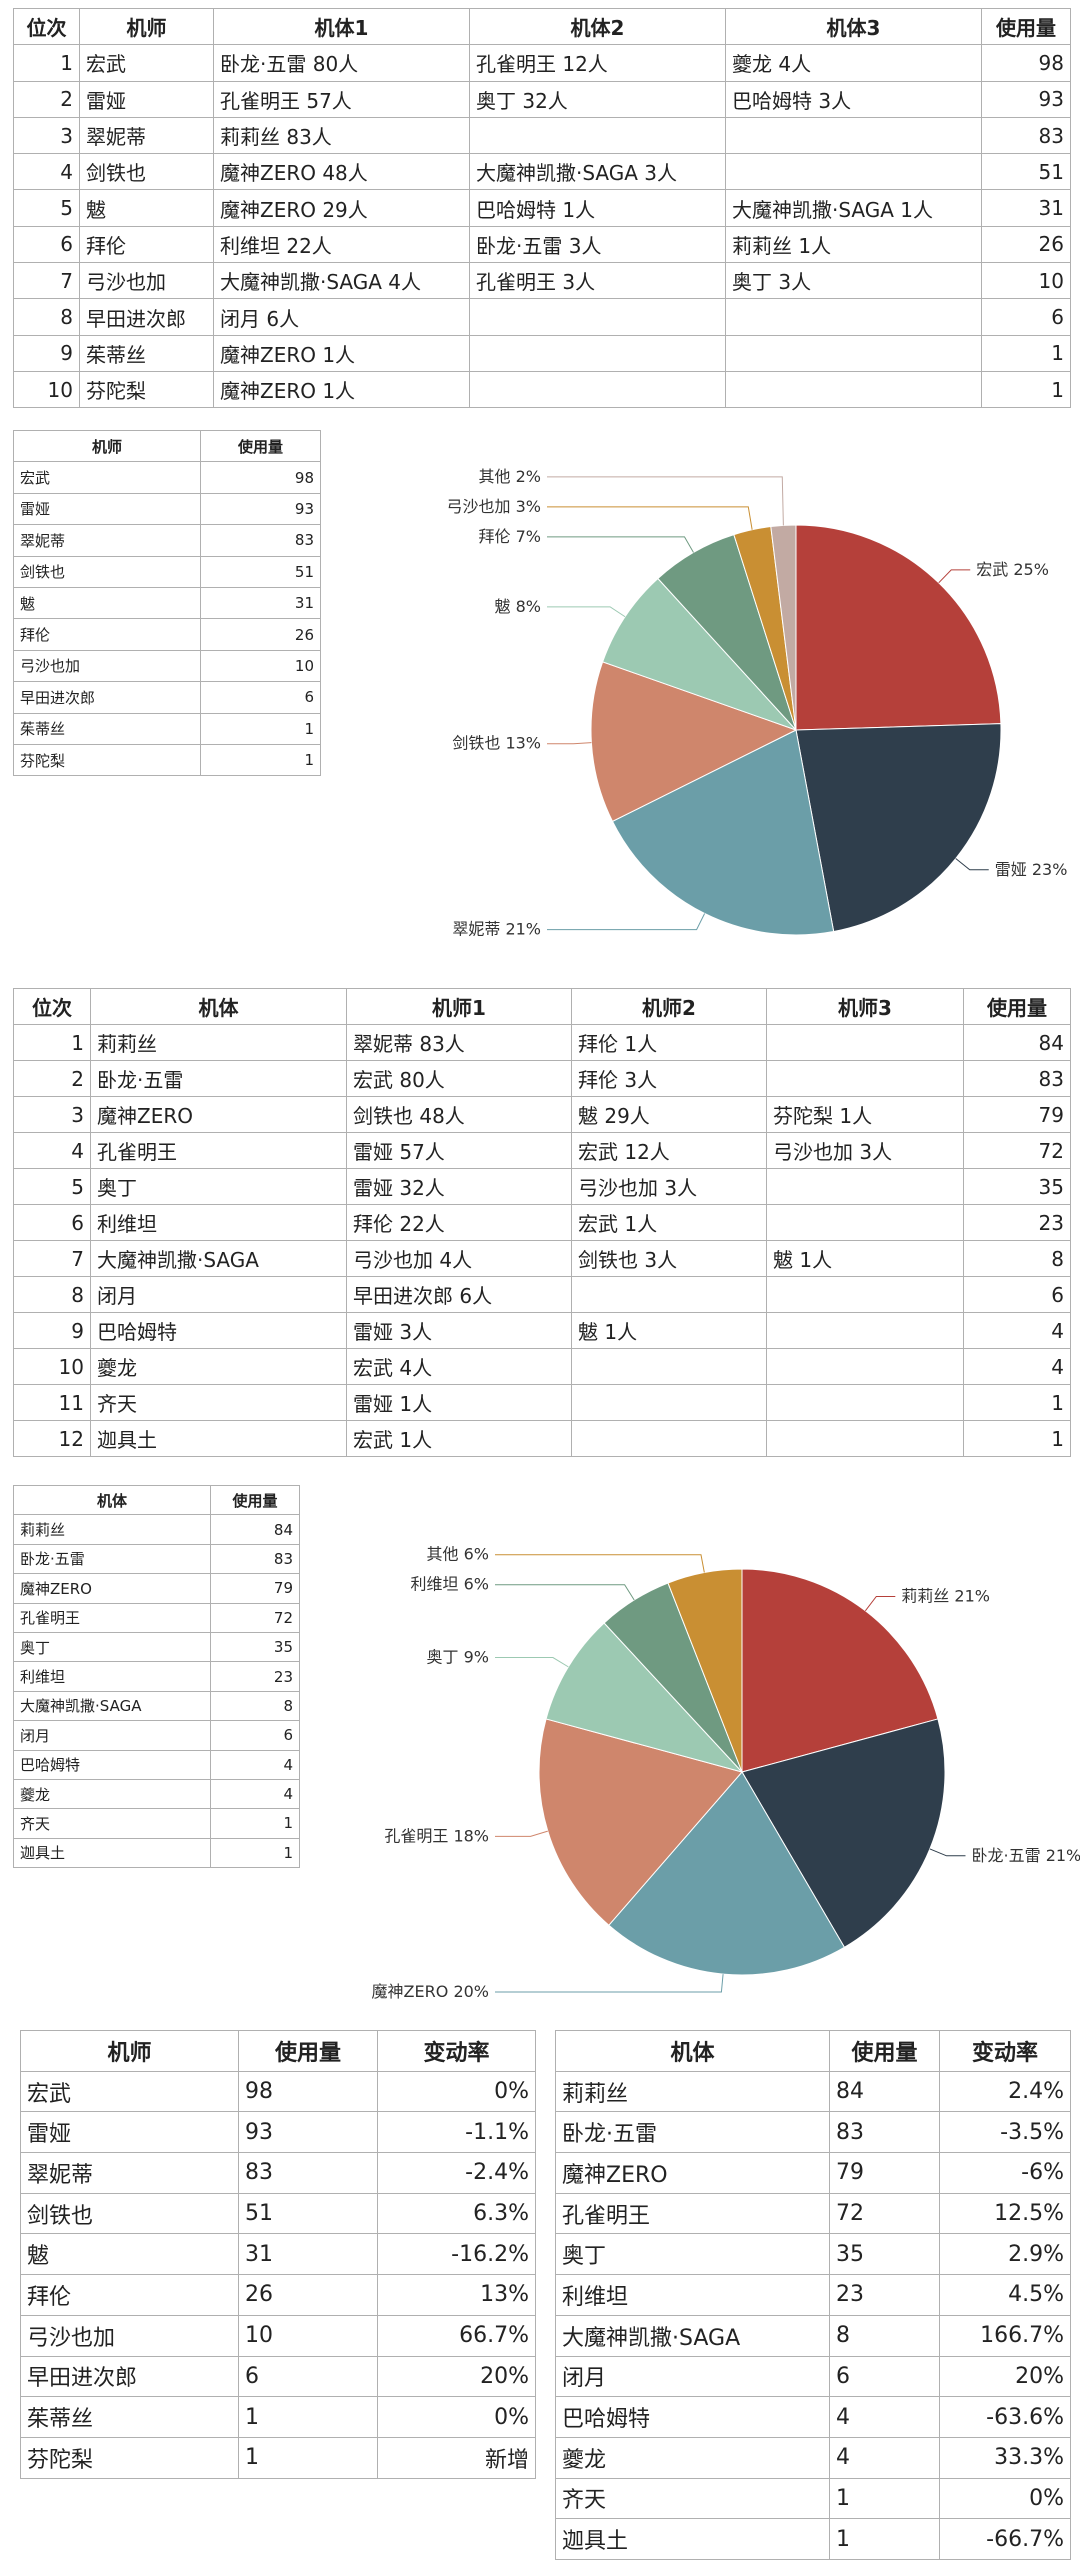 The image size is (1080, 2568). I want to click on table-cell: 12.5%, so click(1005, 2213).